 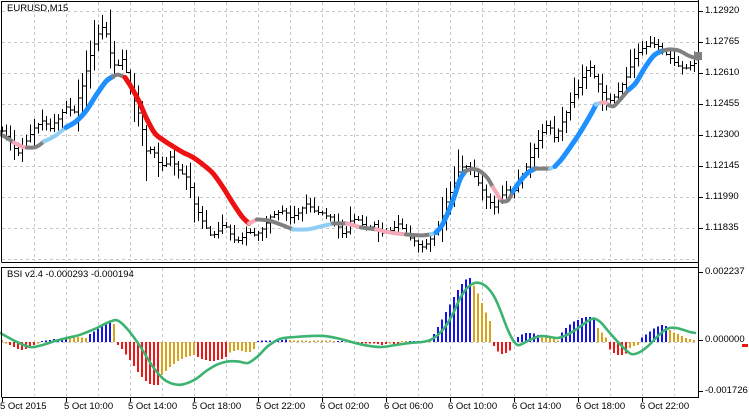 What do you see at coordinates (725, 339) in the screenshot?
I see `indicator-axis-label: 0.000000` at bounding box center [725, 339].